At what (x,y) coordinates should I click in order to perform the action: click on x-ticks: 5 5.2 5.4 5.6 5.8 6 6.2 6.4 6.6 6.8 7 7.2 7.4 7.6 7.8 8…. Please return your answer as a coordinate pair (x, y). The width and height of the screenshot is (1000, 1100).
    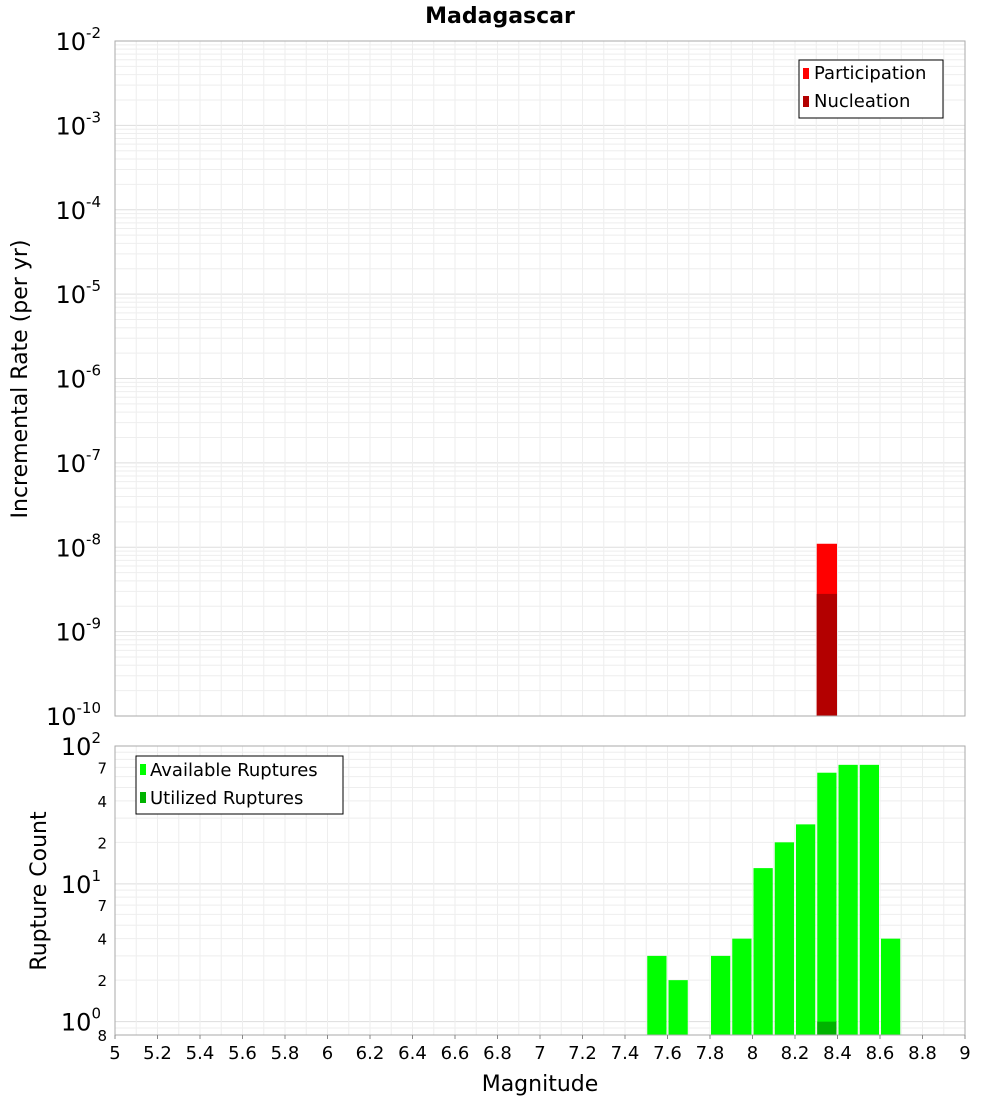
    Looking at the image, I should click on (540, 1049).